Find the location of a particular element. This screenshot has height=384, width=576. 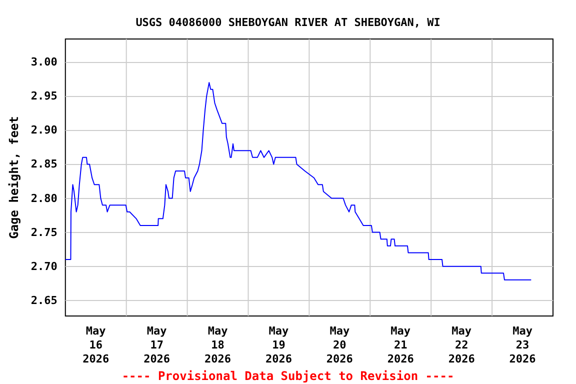

y-tick-label: 2.90 is located at coordinates (44, 130).